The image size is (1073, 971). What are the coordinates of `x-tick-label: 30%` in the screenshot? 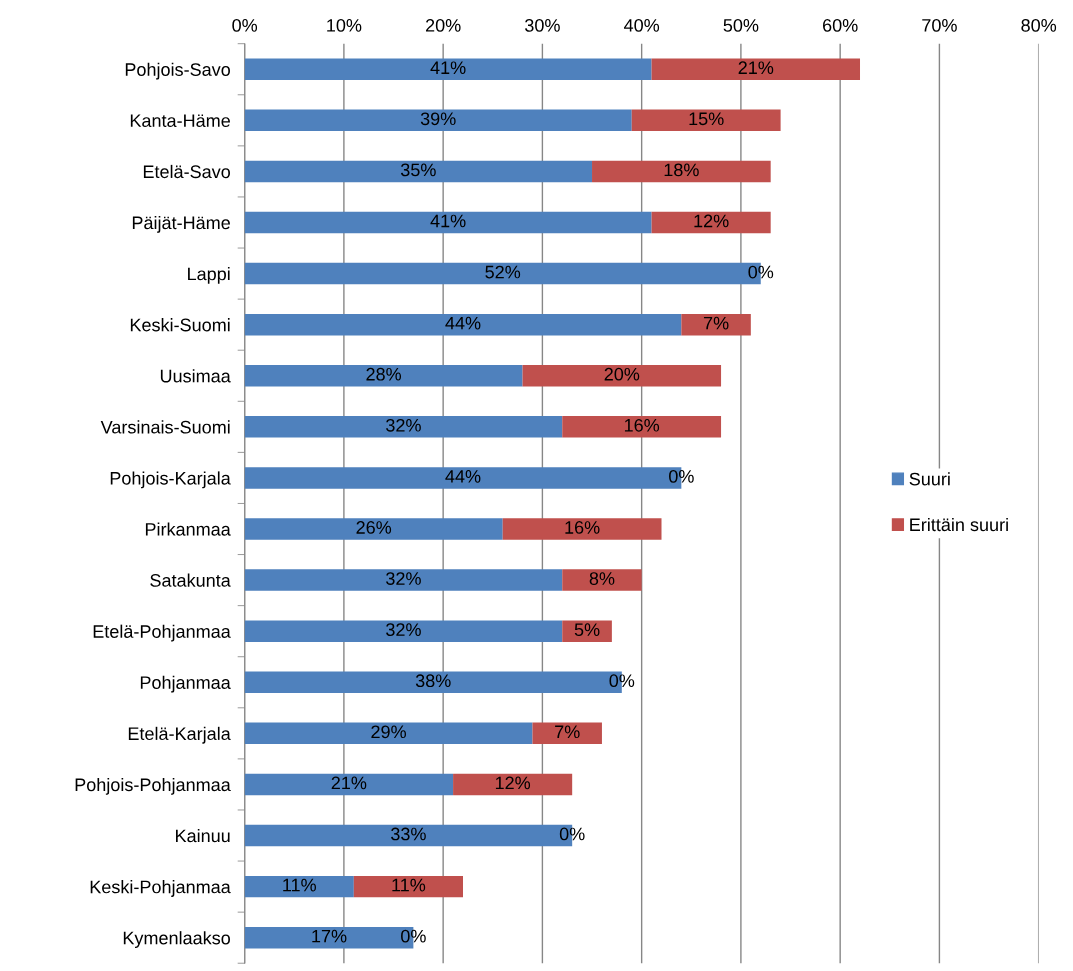 It's located at (542, 25).